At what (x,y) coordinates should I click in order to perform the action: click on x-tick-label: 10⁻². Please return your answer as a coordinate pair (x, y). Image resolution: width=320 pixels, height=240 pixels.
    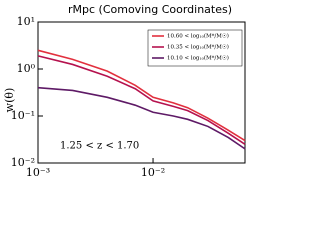
    Looking at the image, I should click on (153, 172).